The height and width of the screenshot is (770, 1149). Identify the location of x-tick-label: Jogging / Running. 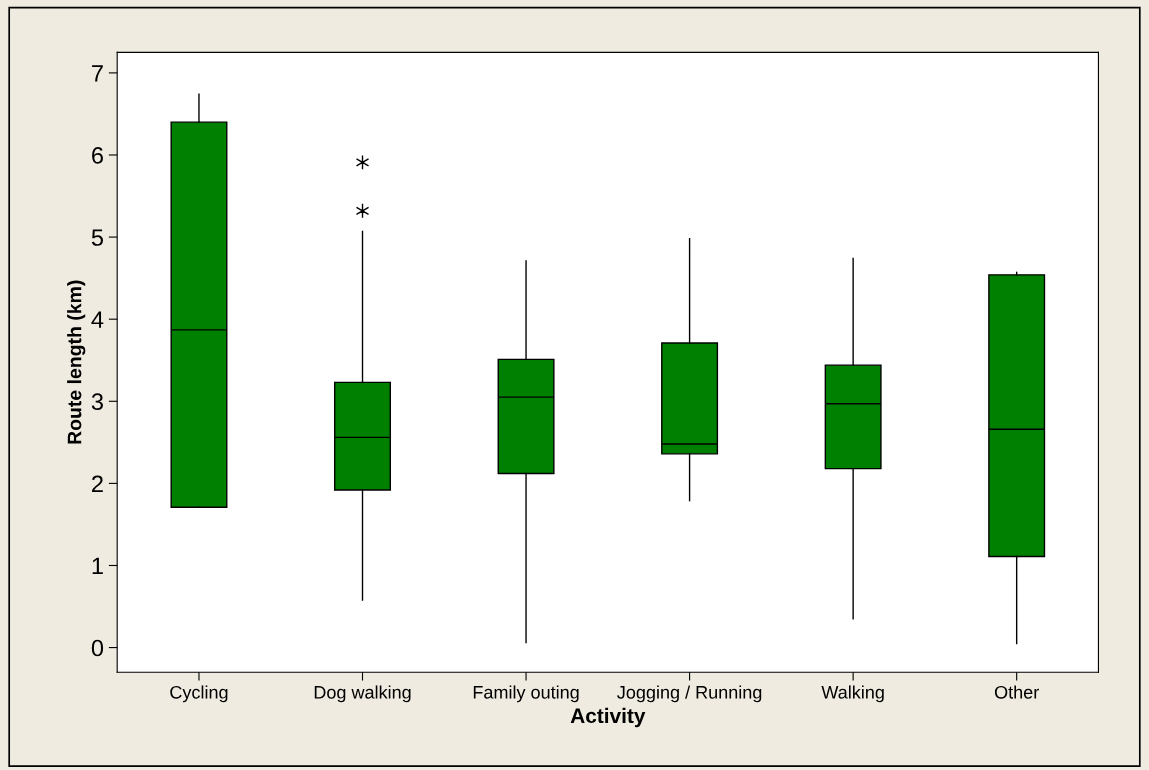
(689, 694).